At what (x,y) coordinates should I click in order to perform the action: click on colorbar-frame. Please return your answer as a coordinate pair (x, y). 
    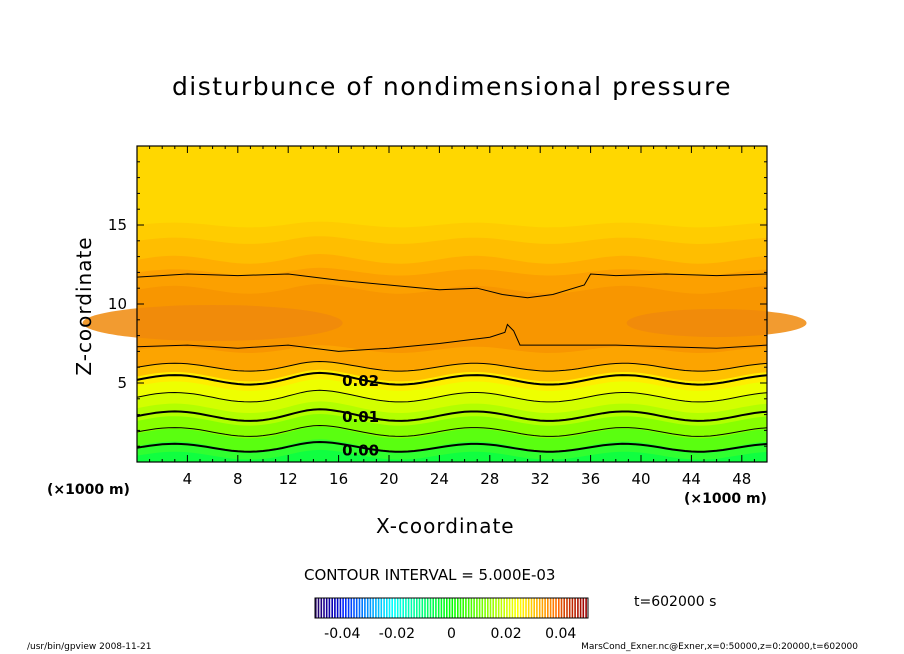
    Looking at the image, I should click on (451, 608).